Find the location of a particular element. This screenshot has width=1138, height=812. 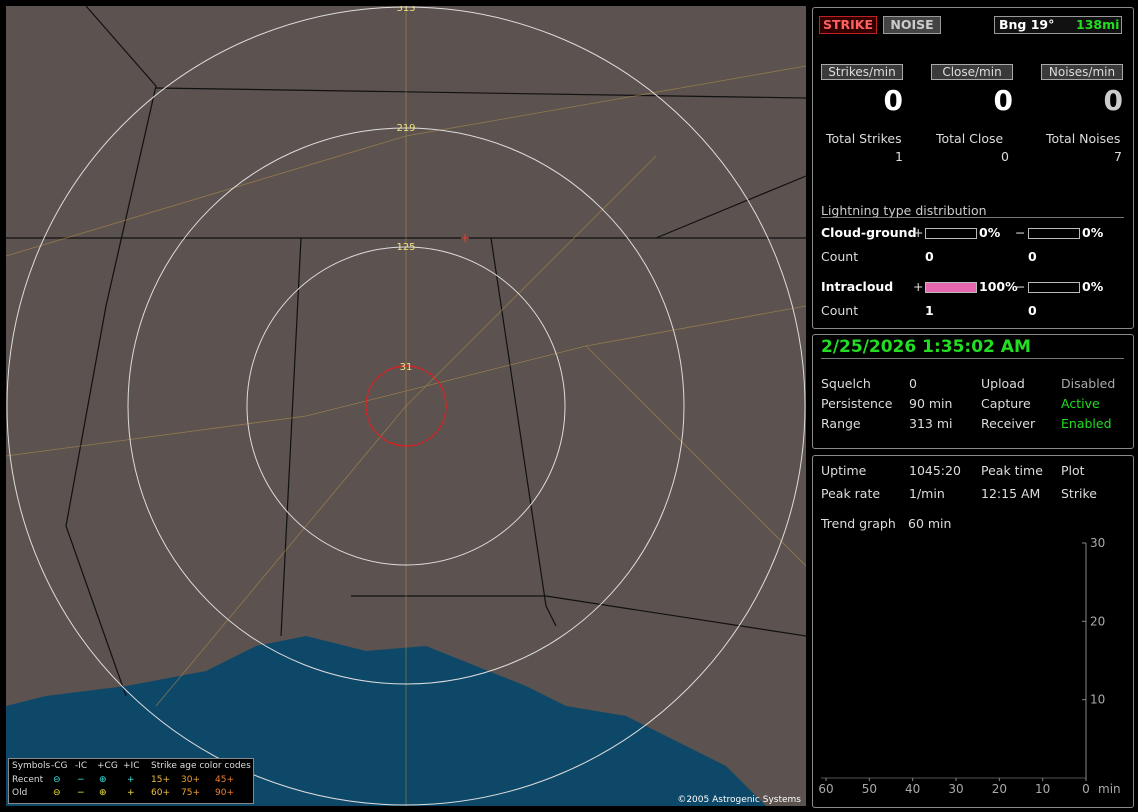

status-cell: 90 min is located at coordinates (931, 403).